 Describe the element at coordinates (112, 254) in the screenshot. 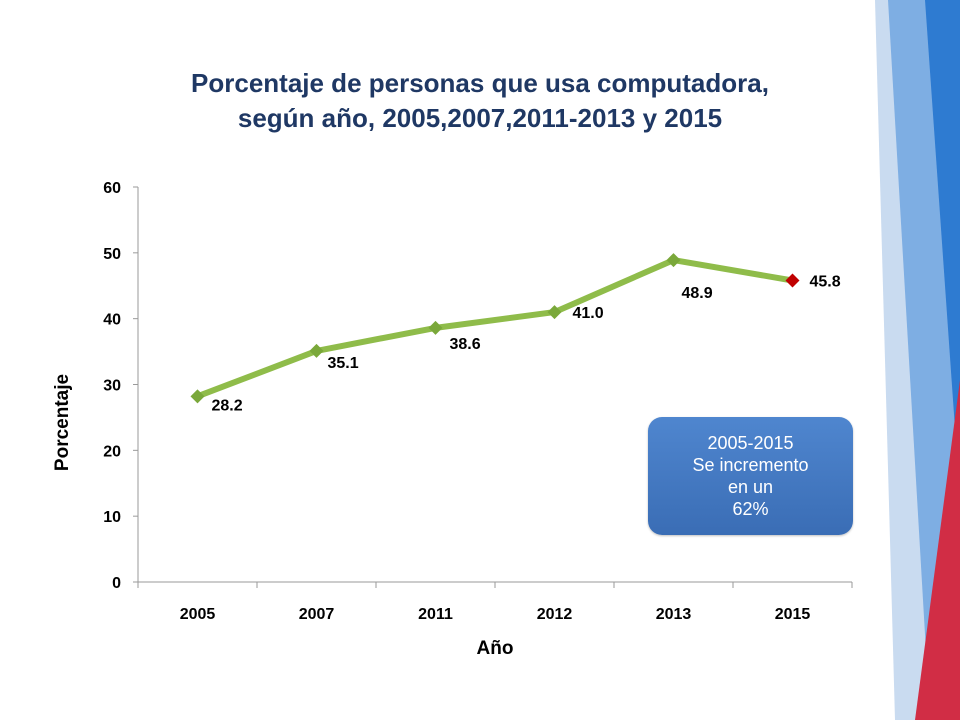

I see `y-tick-label: 50` at that location.